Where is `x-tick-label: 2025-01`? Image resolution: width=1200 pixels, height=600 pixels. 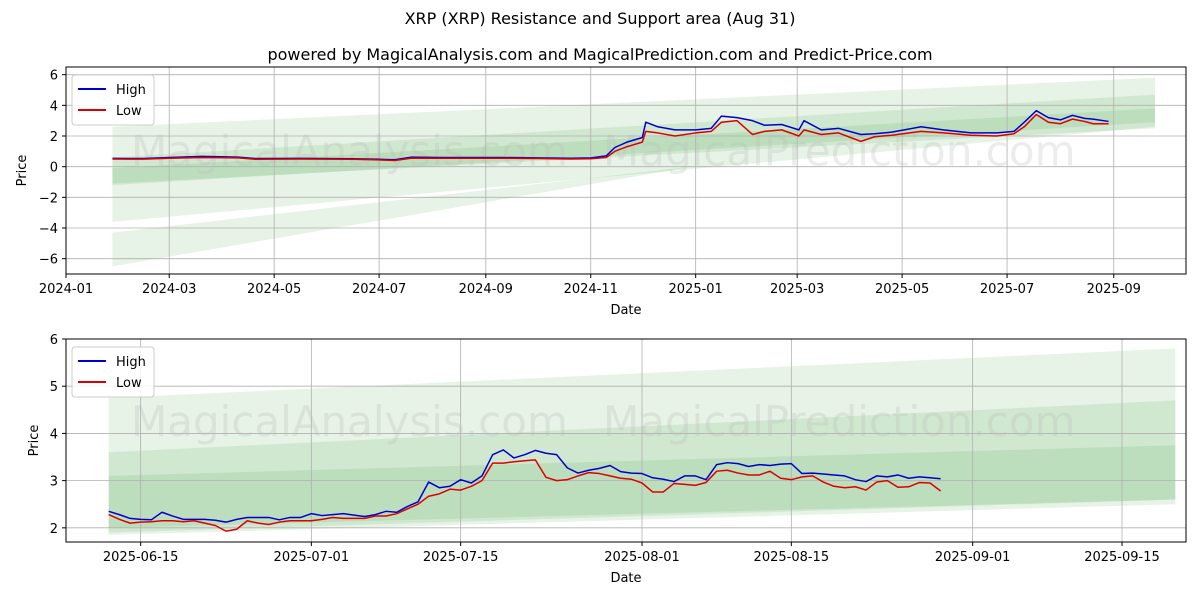
x-tick-label: 2025-01 is located at coordinates (696, 289).